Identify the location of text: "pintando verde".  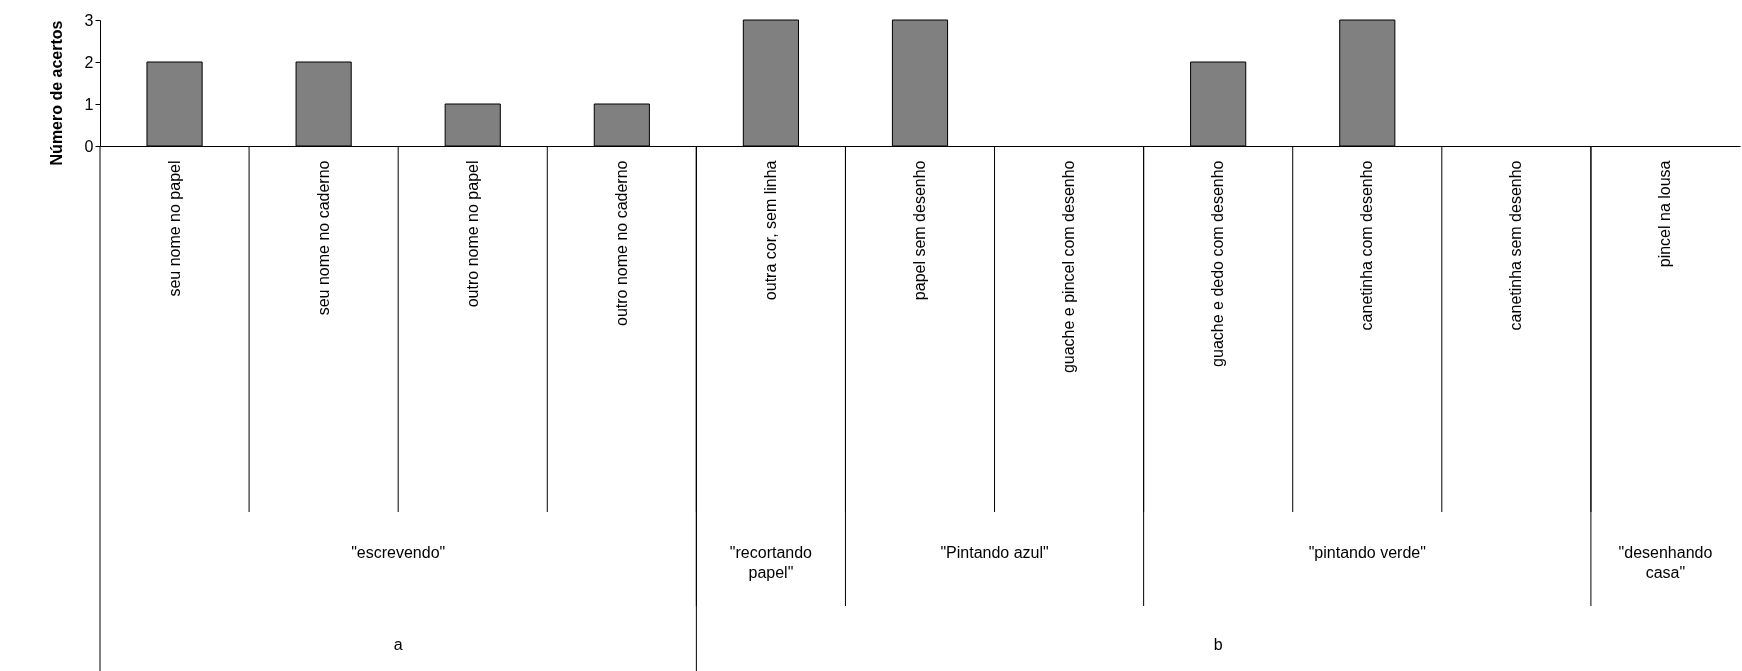
(1367, 552).